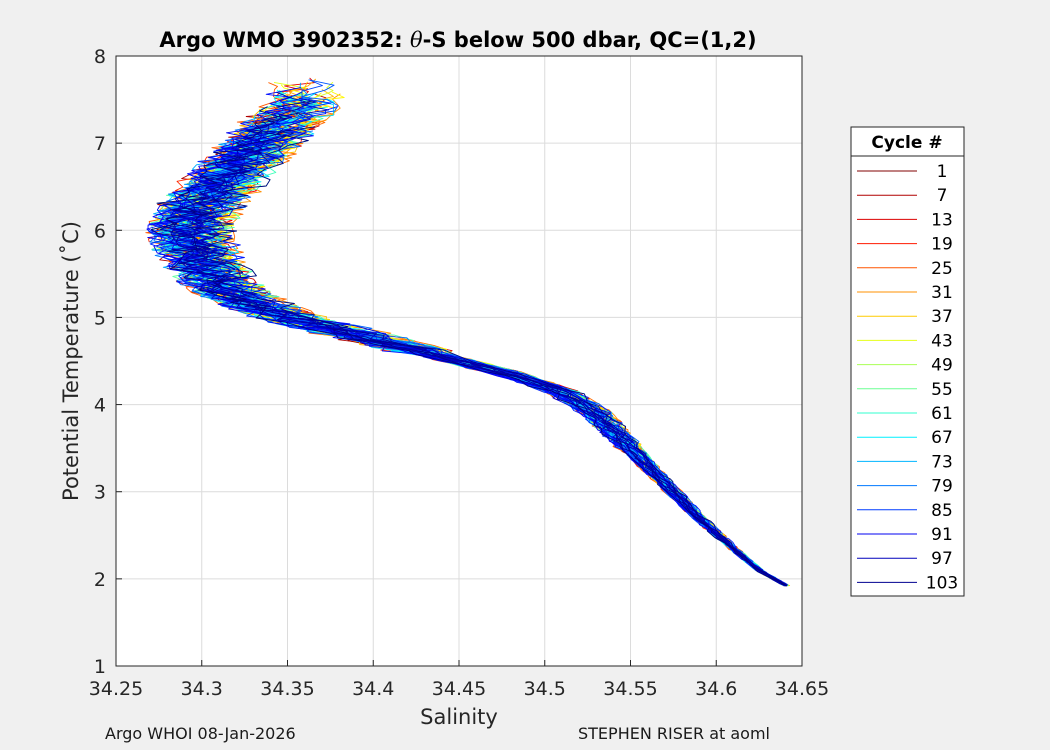 This screenshot has height=750, width=1050. I want to click on x-tick-label: 34.35, so click(287, 689).